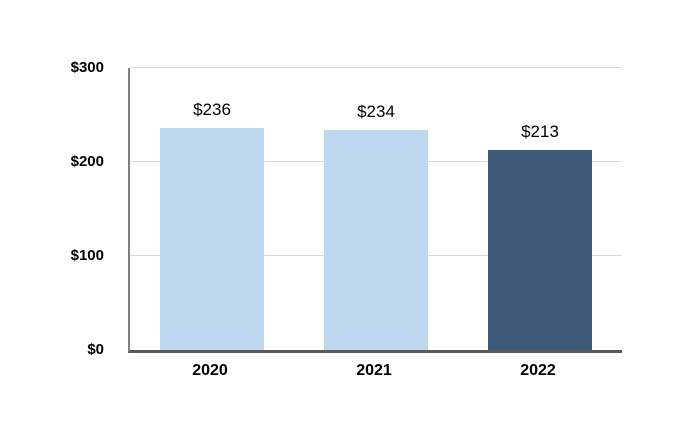 Image resolution: width=680 pixels, height=448 pixels. Describe the element at coordinates (58, 208) in the screenshot. I see `y-axis-labels: $0 $100 $200 $300` at that location.